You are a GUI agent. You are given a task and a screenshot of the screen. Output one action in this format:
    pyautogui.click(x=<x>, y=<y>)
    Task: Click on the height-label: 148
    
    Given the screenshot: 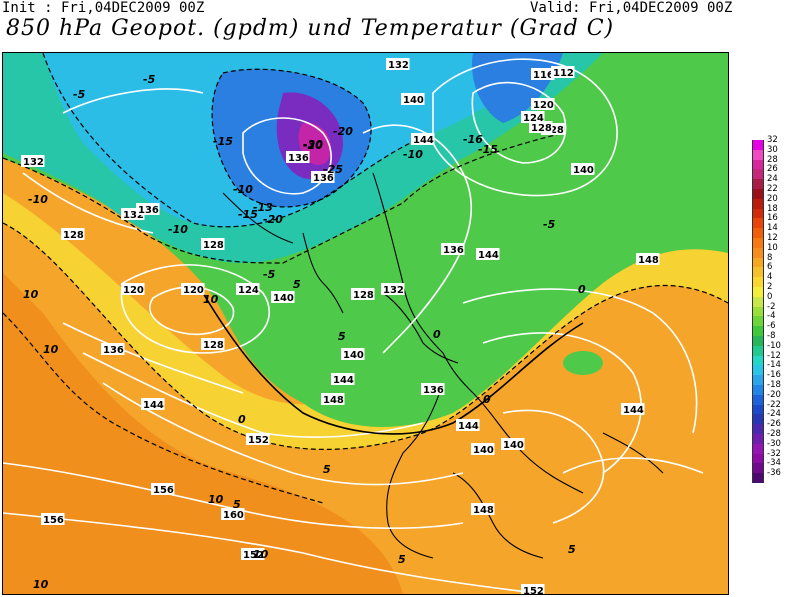 What is the action you would take?
    pyautogui.click(x=483, y=510)
    